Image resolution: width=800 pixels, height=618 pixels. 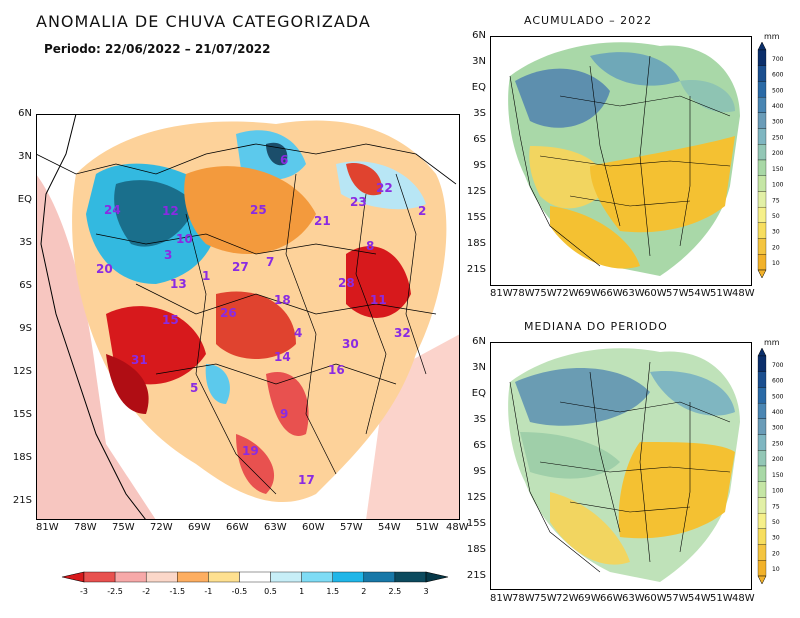 I want to click on colorbar-label: -1, so click(x=208, y=591).